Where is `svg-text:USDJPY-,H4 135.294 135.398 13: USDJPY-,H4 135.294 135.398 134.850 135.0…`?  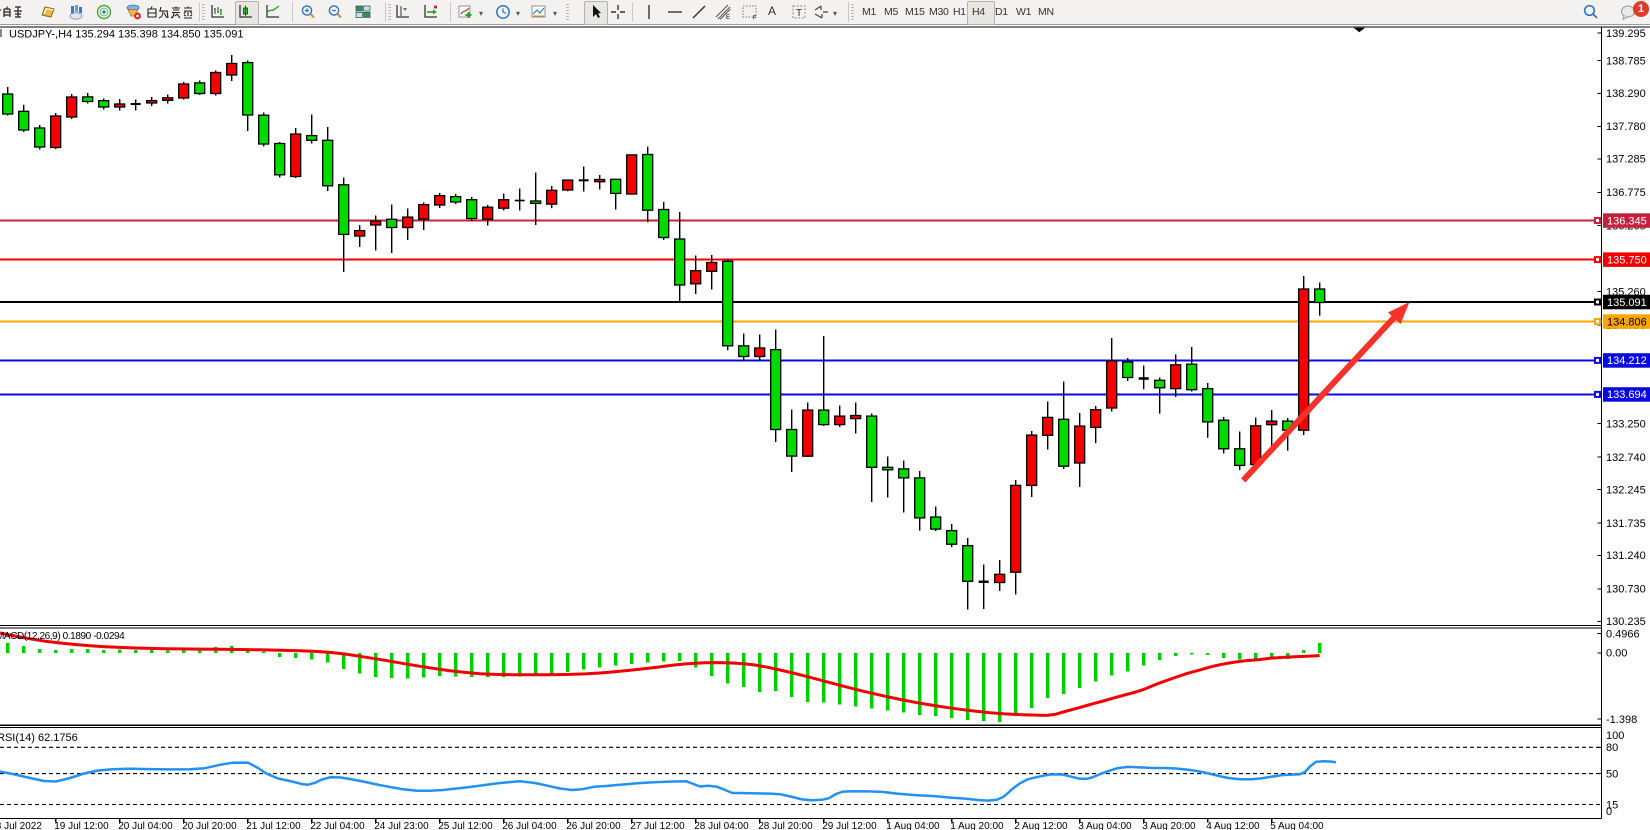 svg-text:USDJPY-,H4 135.294 135.398 13: USDJPY-,H4 135.294 135.398 134.850 135.0… is located at coordinates (126, 35).